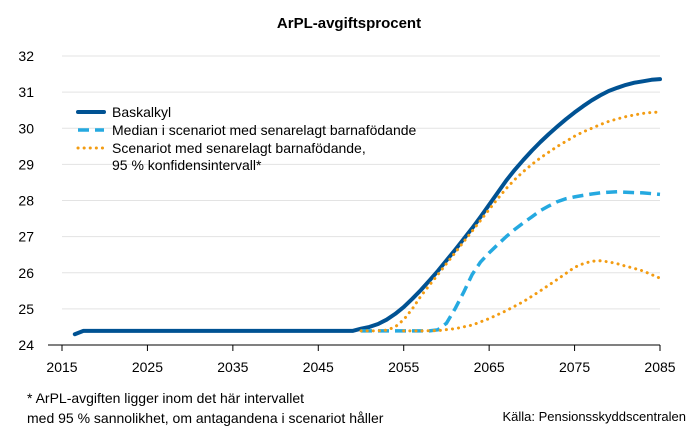 The width and height of the screenshot is (698, 446). What do you see at coordinates (26, 128) in the screenshot?
I see `y-tick-label: 30` at bounding box center [26, 128].